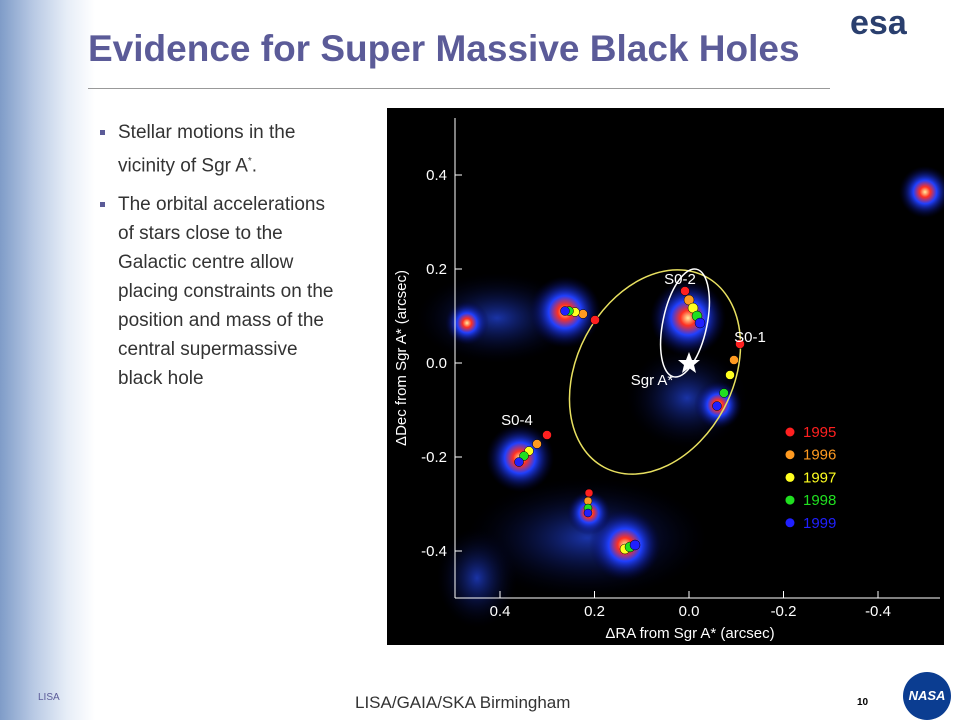 Image resolution: width=960 pixels, height=720 pixels. I want to click on orbit-small, so click(685, 323).